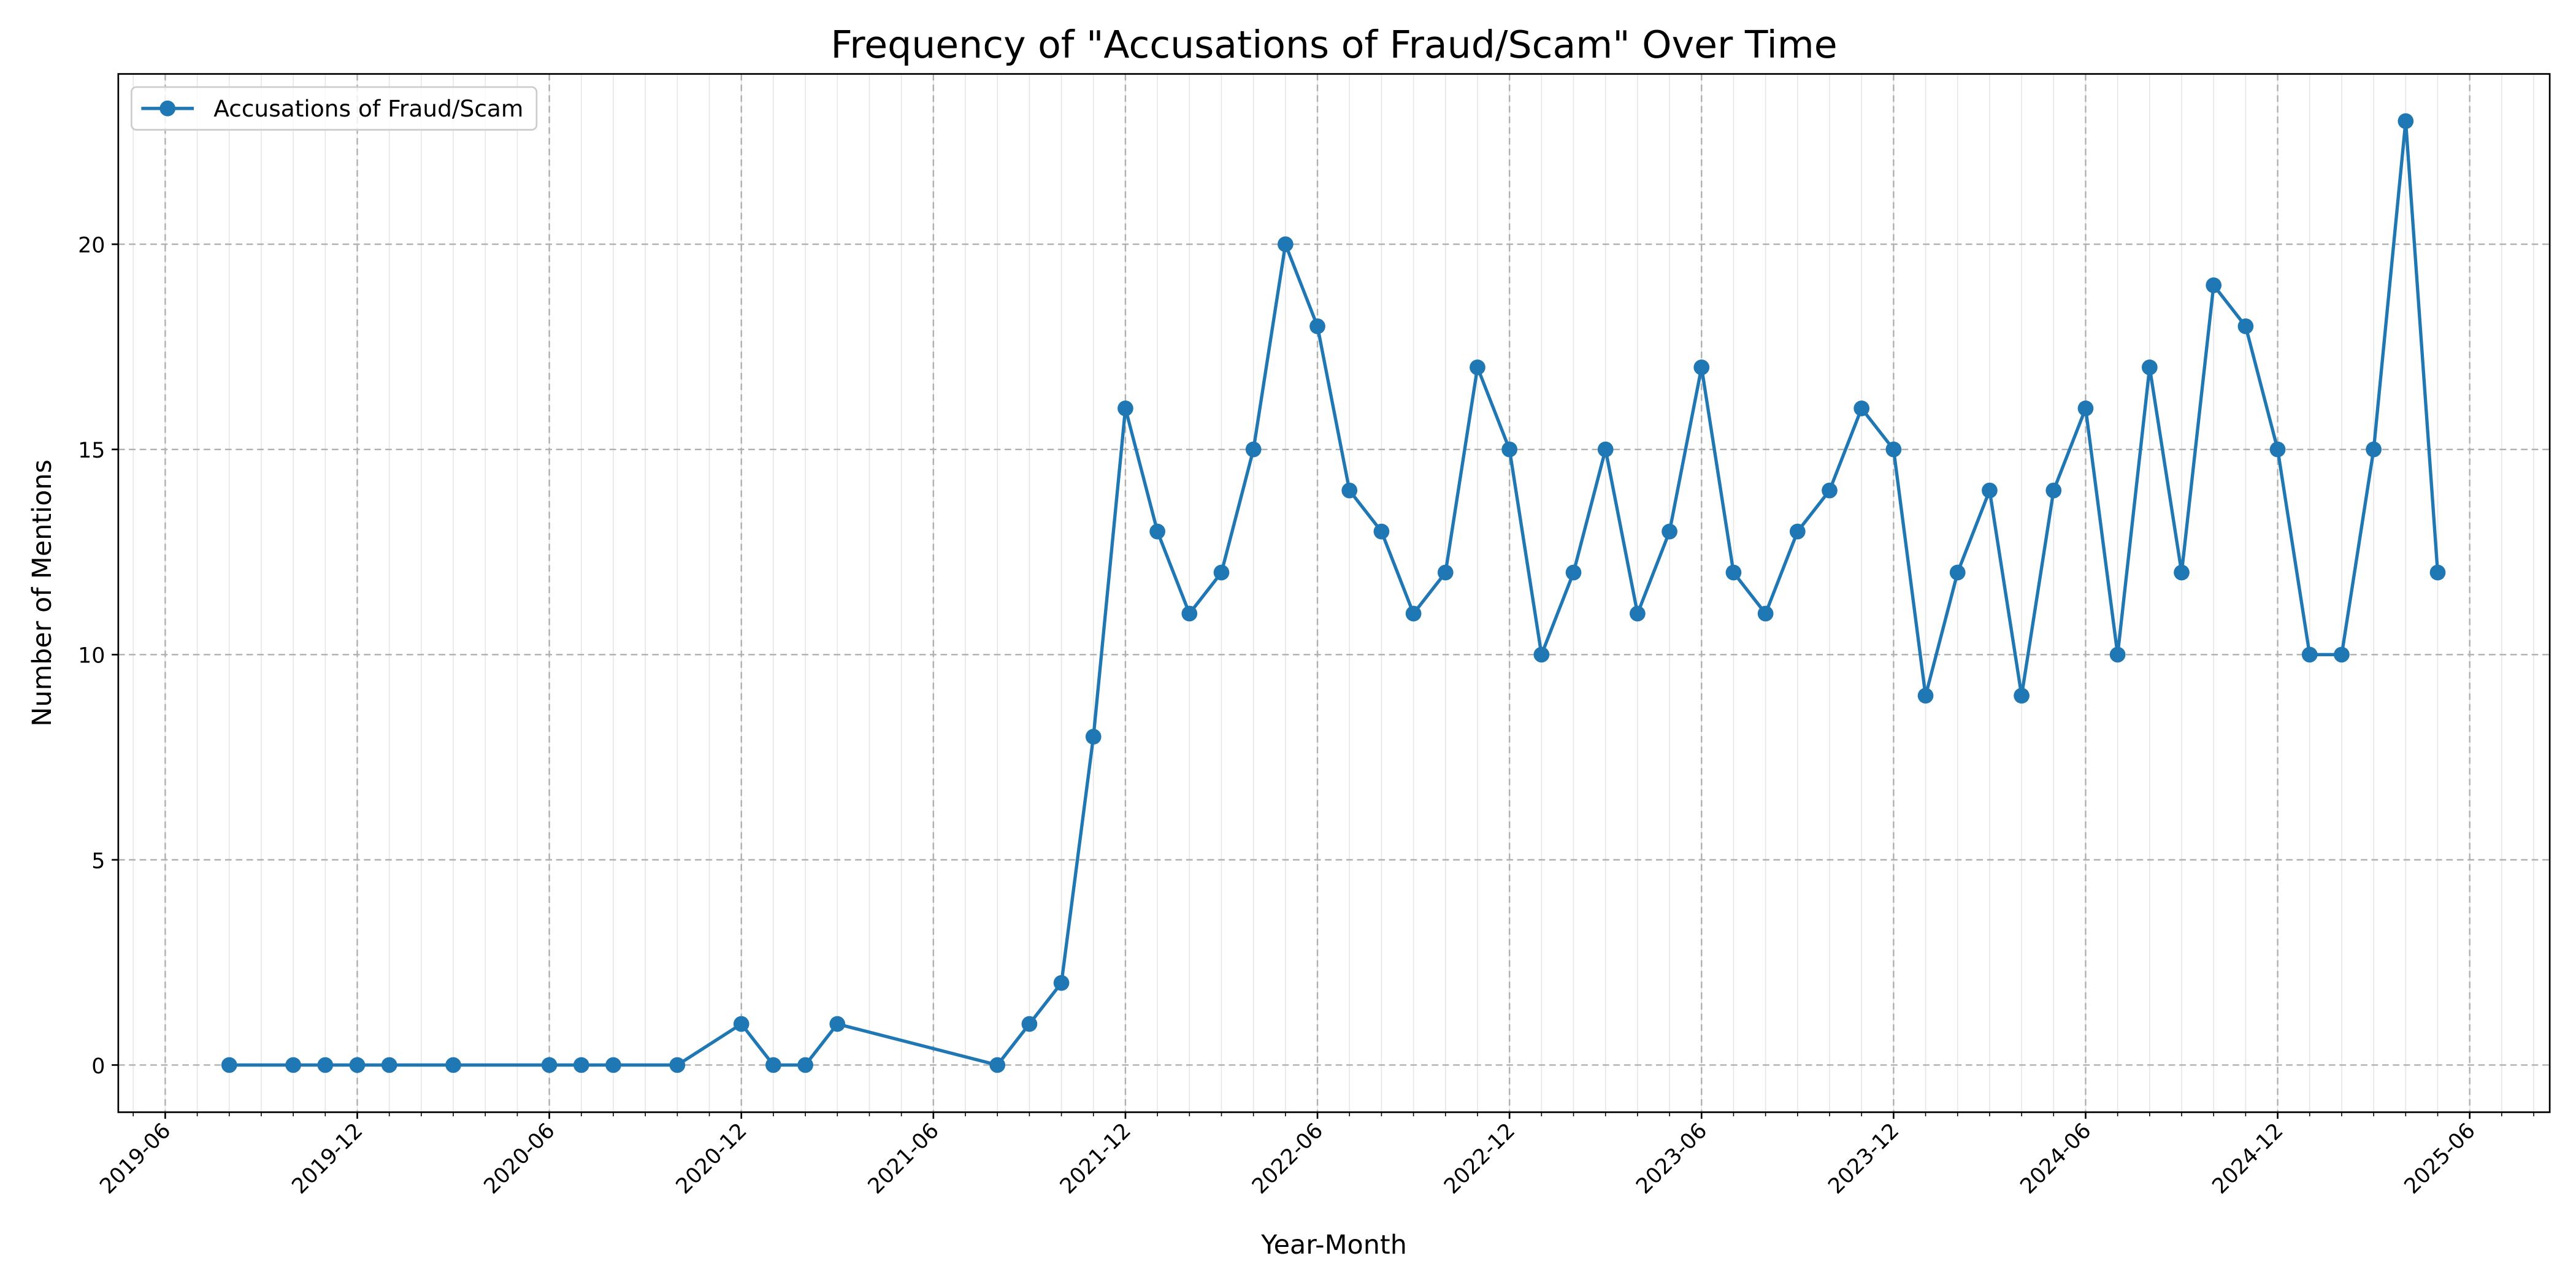  I want to click on x-tick-label: 2024-06, so click(2055, 1159).